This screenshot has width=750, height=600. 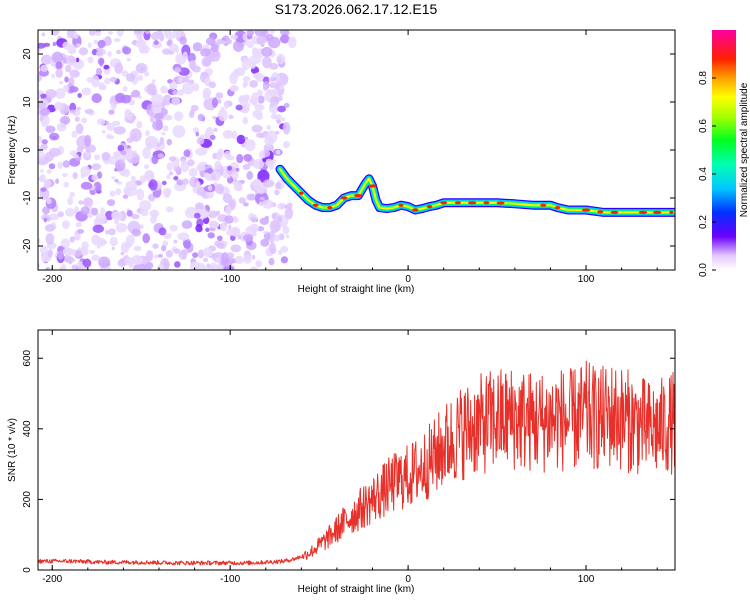 What do you see at coordinates (27, 197) in the screenshot?
I see `spectrogram-y-tick-label: -10` at bounding box center [27, 197].